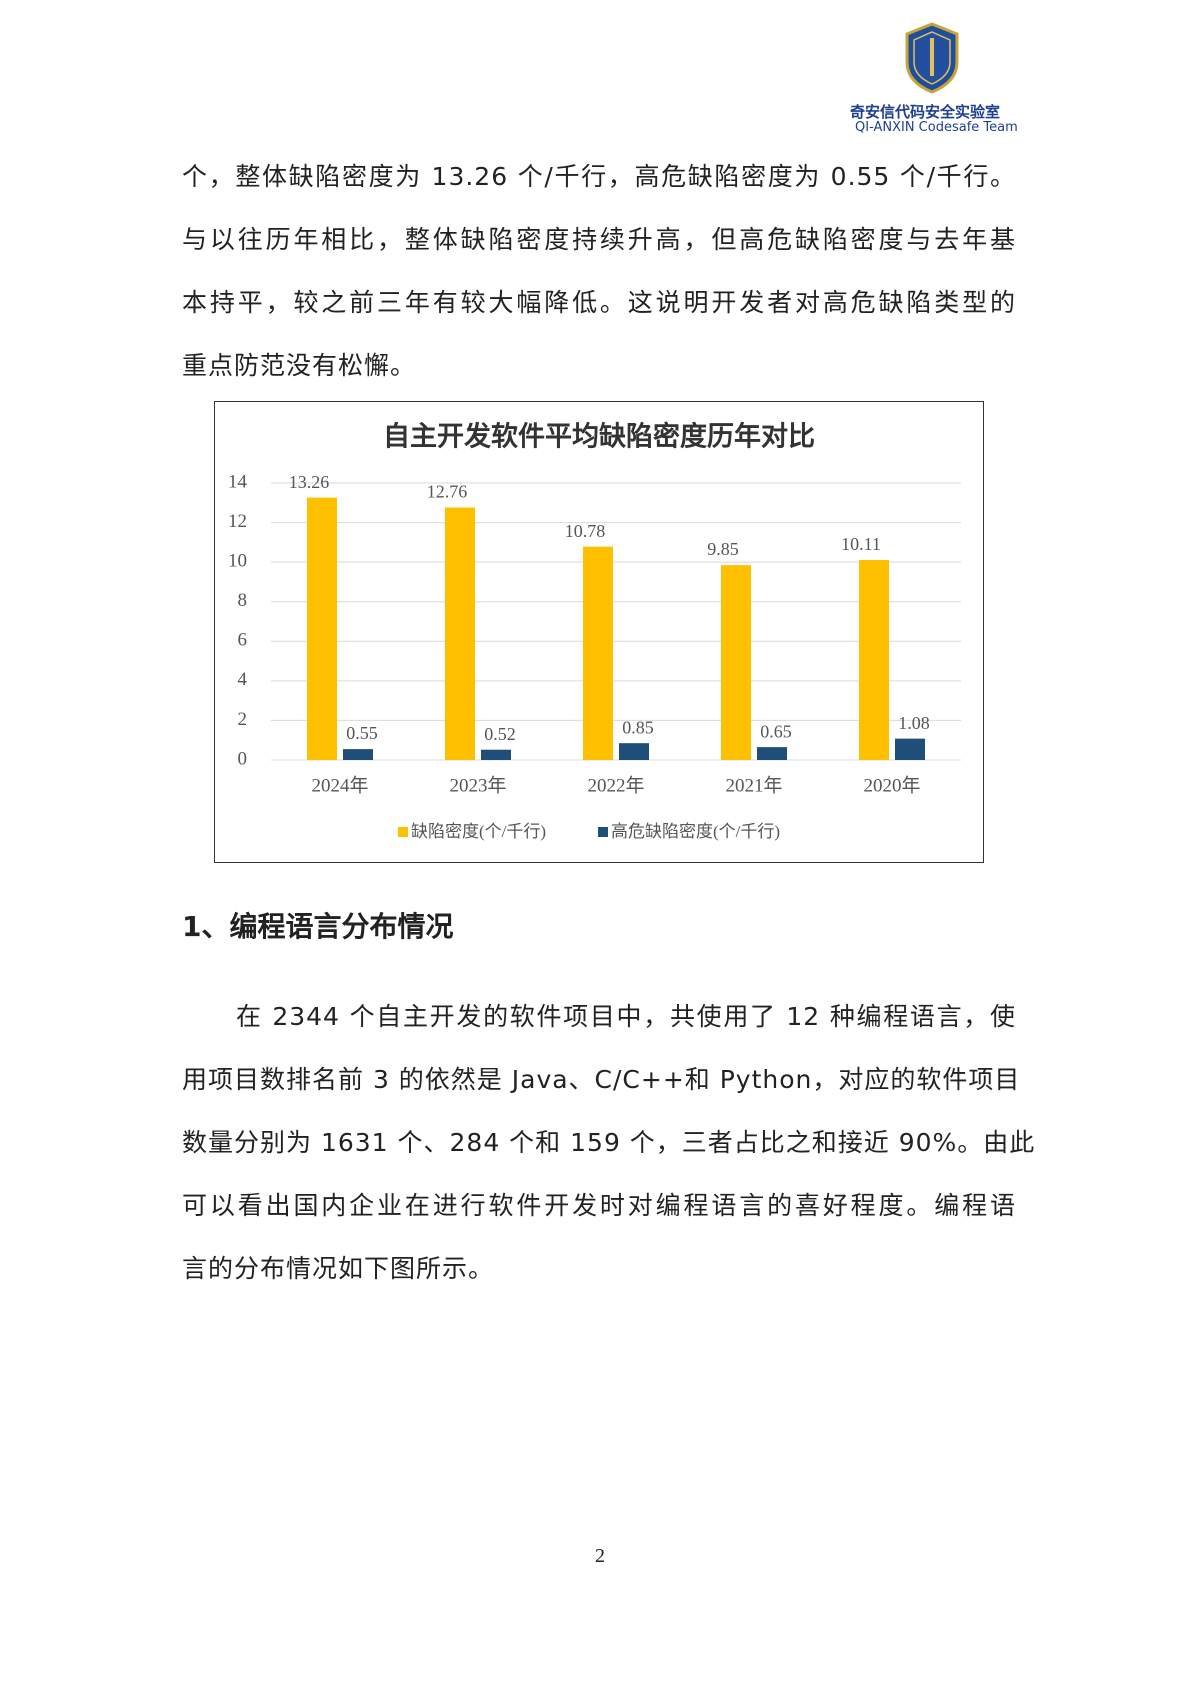  What do you see at coordinates (861, 544) in the screenshot?
I see `value-label: 10.11` at bounding box center [861, 544].